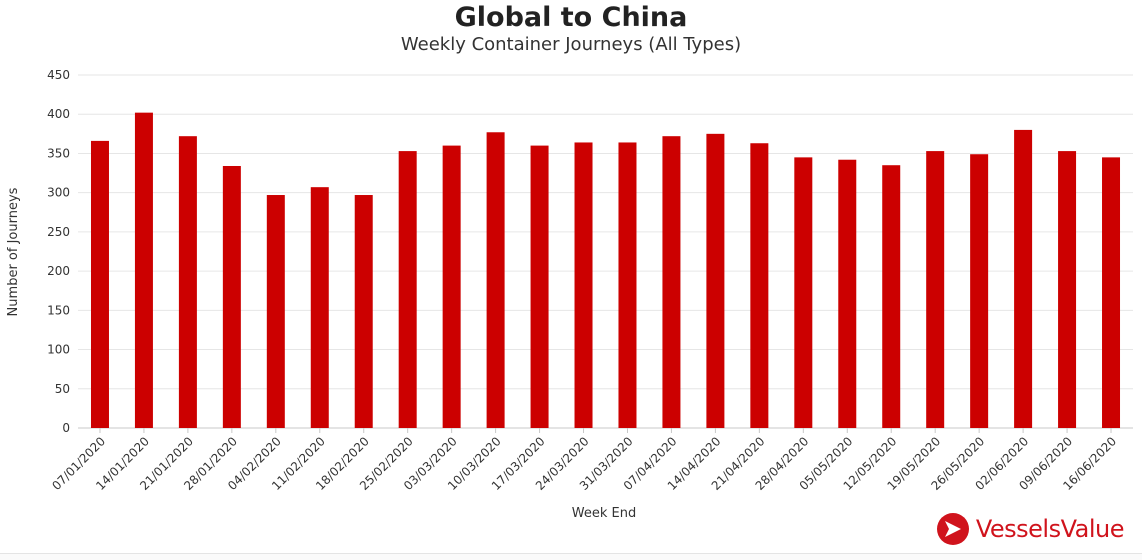 This screenshot has width=1142, height=560. I want to click on logo-text: VesselsValue, so click(1050, 529).